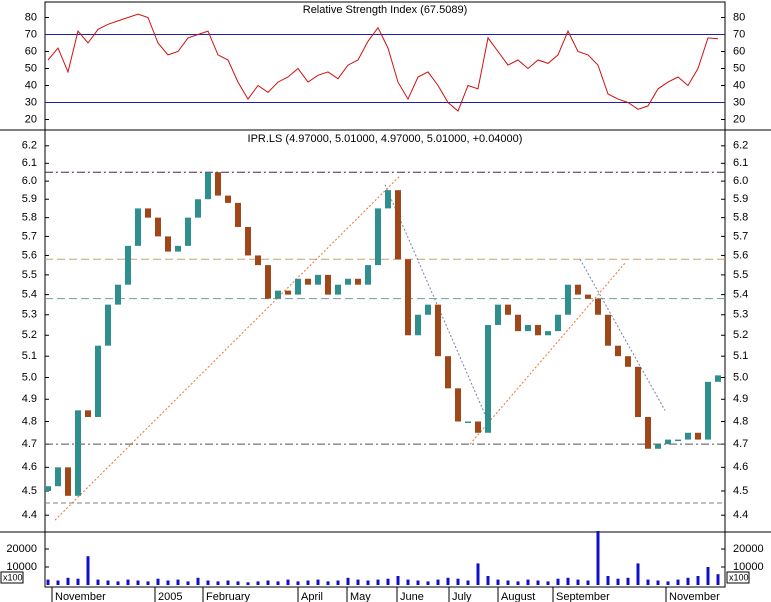 Image resolution: width=771 pixels, height=602 pixels. Describe the element at coordinates (21, 567) in the screenshot. I see `y-tick-label: 10000` at that location.